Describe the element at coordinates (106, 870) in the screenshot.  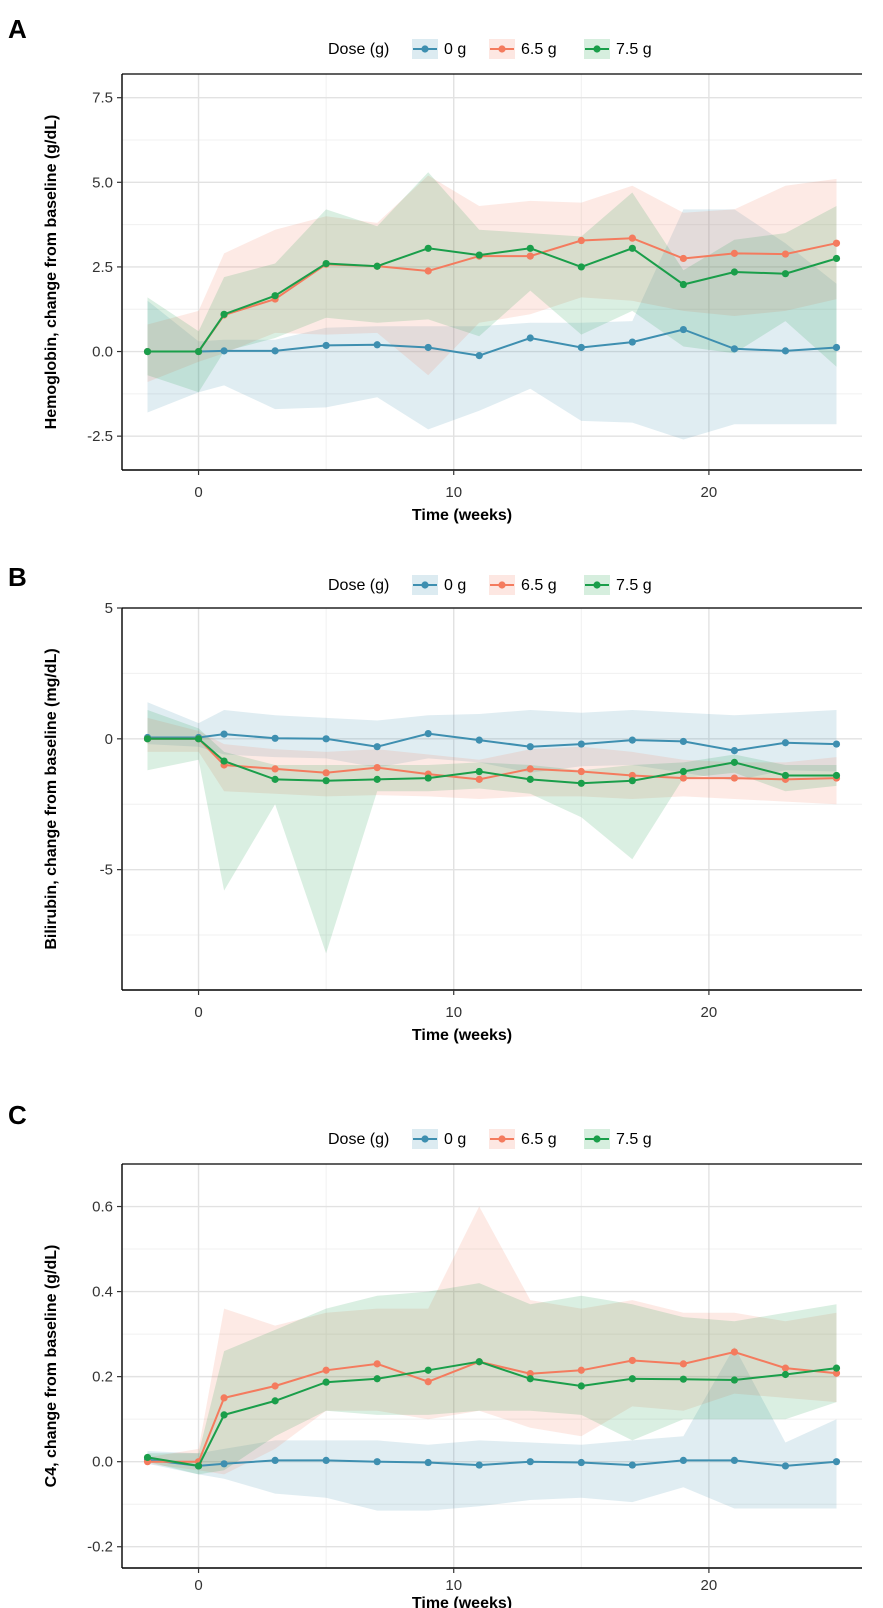
I see `y-tick-label: -5` at that location.